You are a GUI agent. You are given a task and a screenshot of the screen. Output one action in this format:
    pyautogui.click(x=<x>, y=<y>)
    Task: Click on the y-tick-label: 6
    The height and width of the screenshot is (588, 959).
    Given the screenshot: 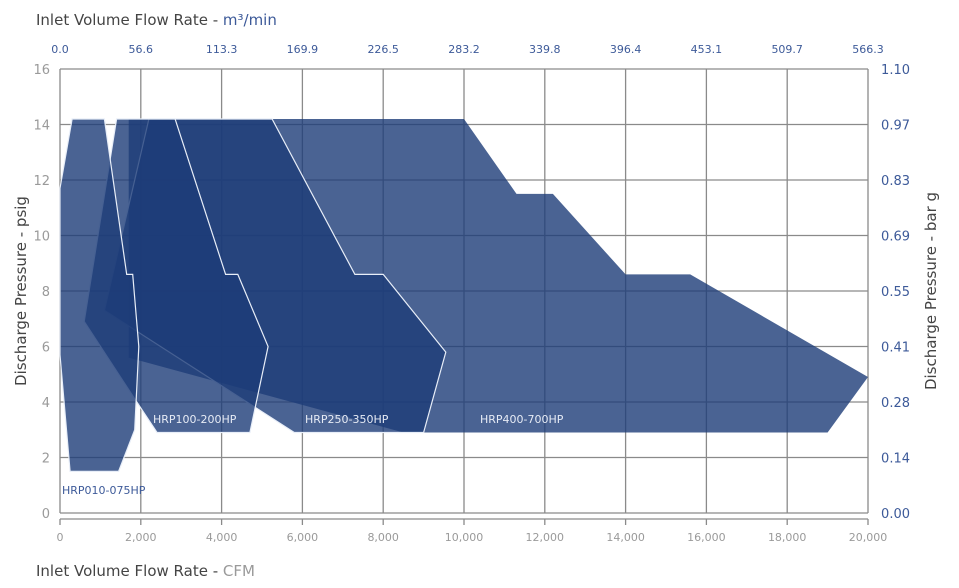 What is the action you would take?
    pyautogui.click(x=46, y=348)
    